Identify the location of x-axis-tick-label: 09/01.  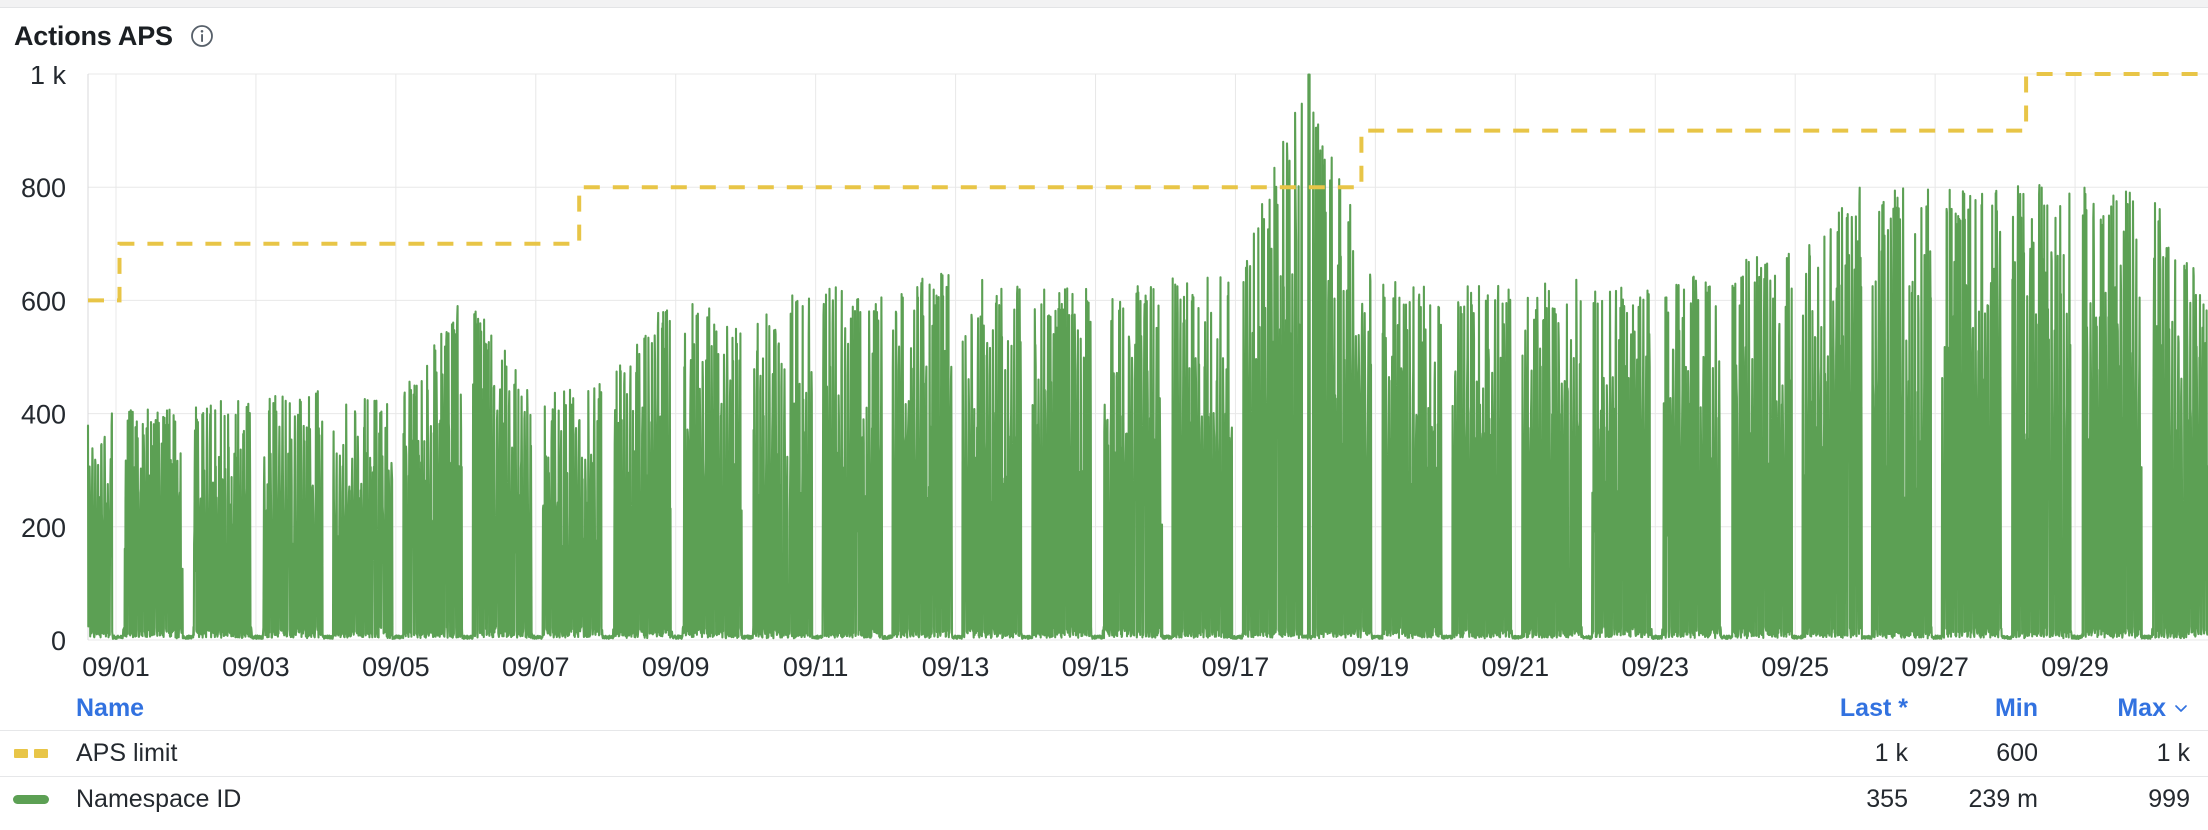
(116, 667).